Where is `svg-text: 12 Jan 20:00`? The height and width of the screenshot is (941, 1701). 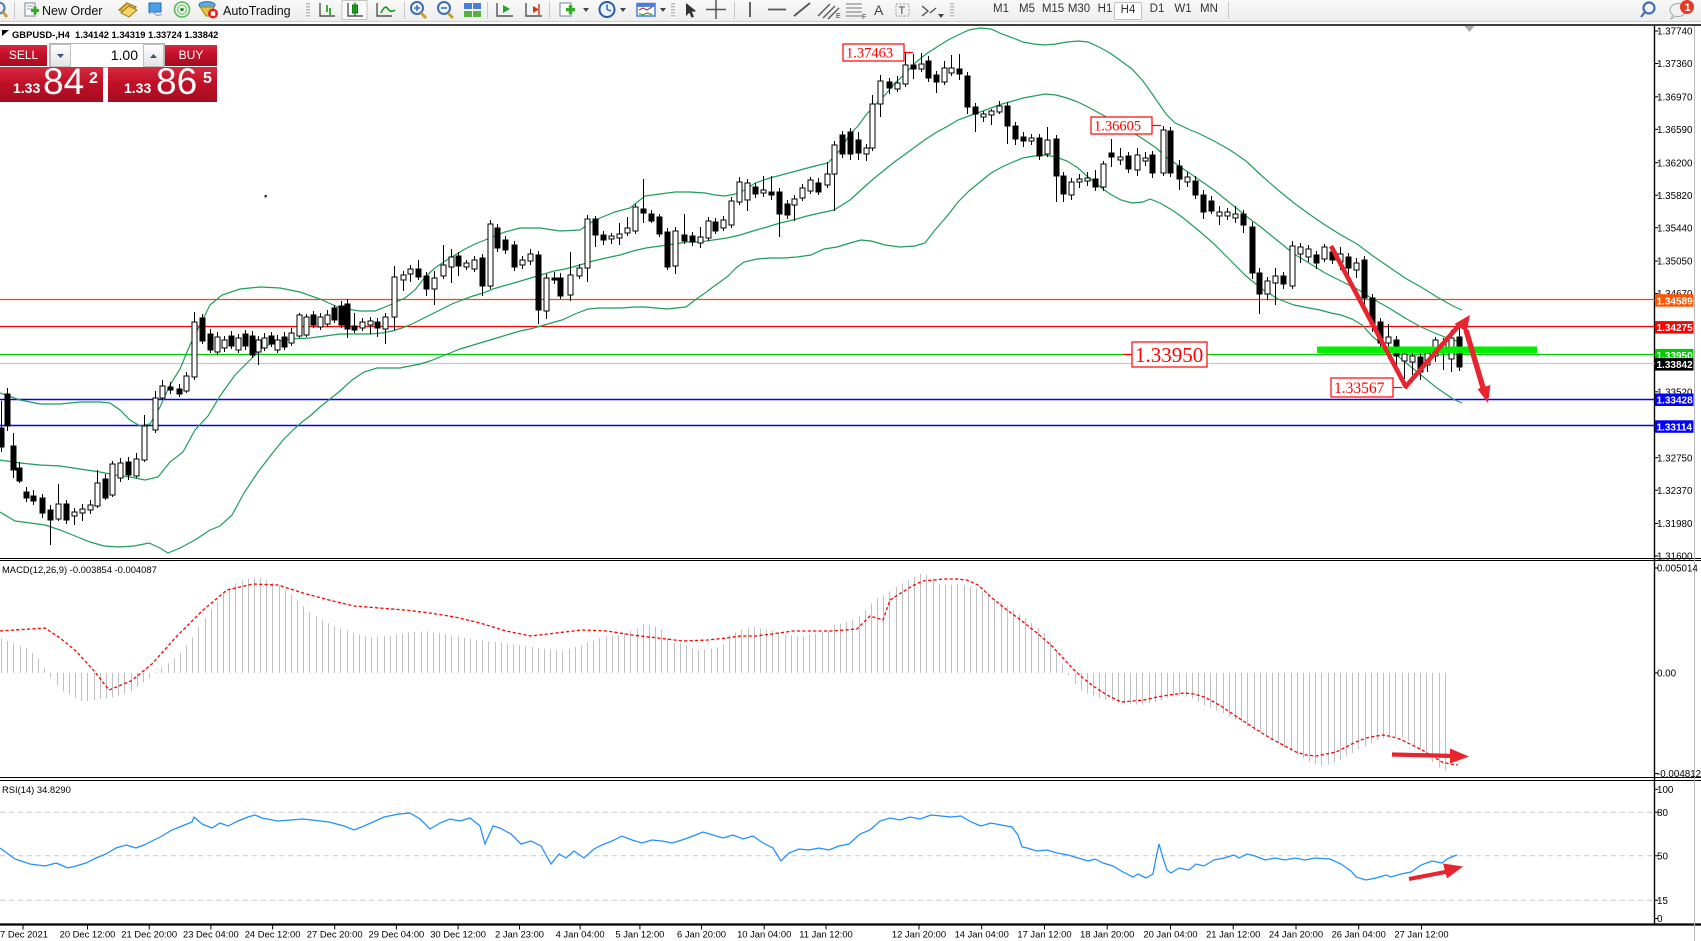 svg-text: 12 Jan 20:00 is located at coordinates (919, 934).